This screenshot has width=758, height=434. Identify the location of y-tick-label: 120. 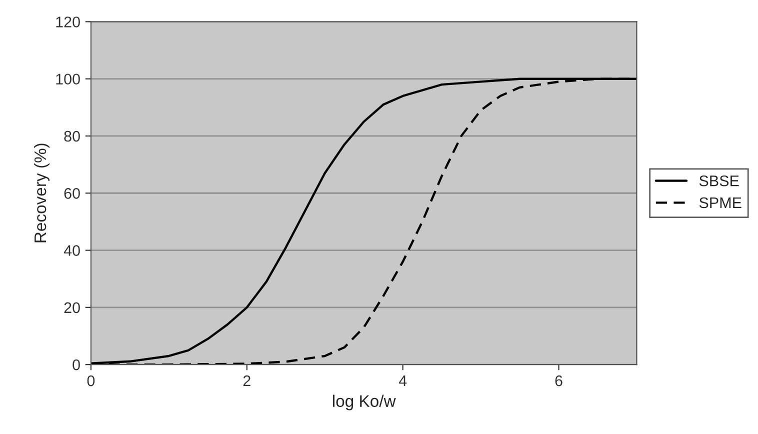
(68, 22).